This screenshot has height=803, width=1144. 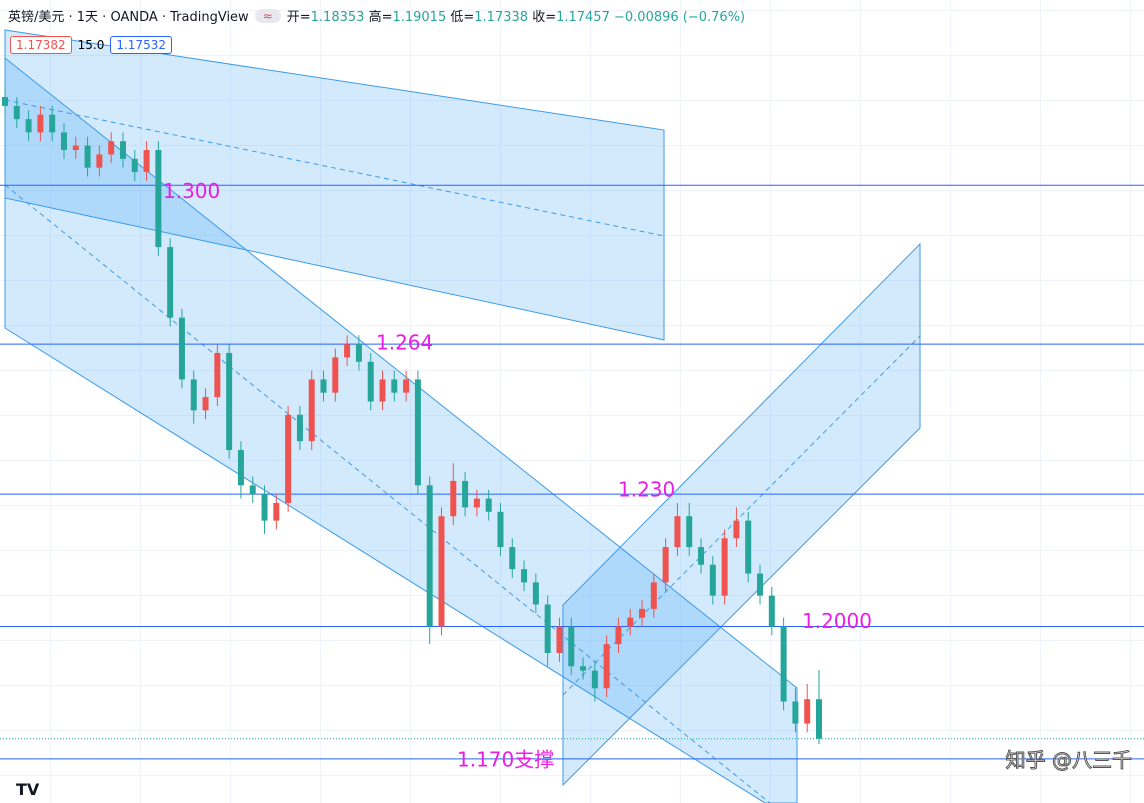 What do you see at coordinates (141, 45) in the screenshot?
I see `ask: 1.17532` at bounding box center [141, 45].